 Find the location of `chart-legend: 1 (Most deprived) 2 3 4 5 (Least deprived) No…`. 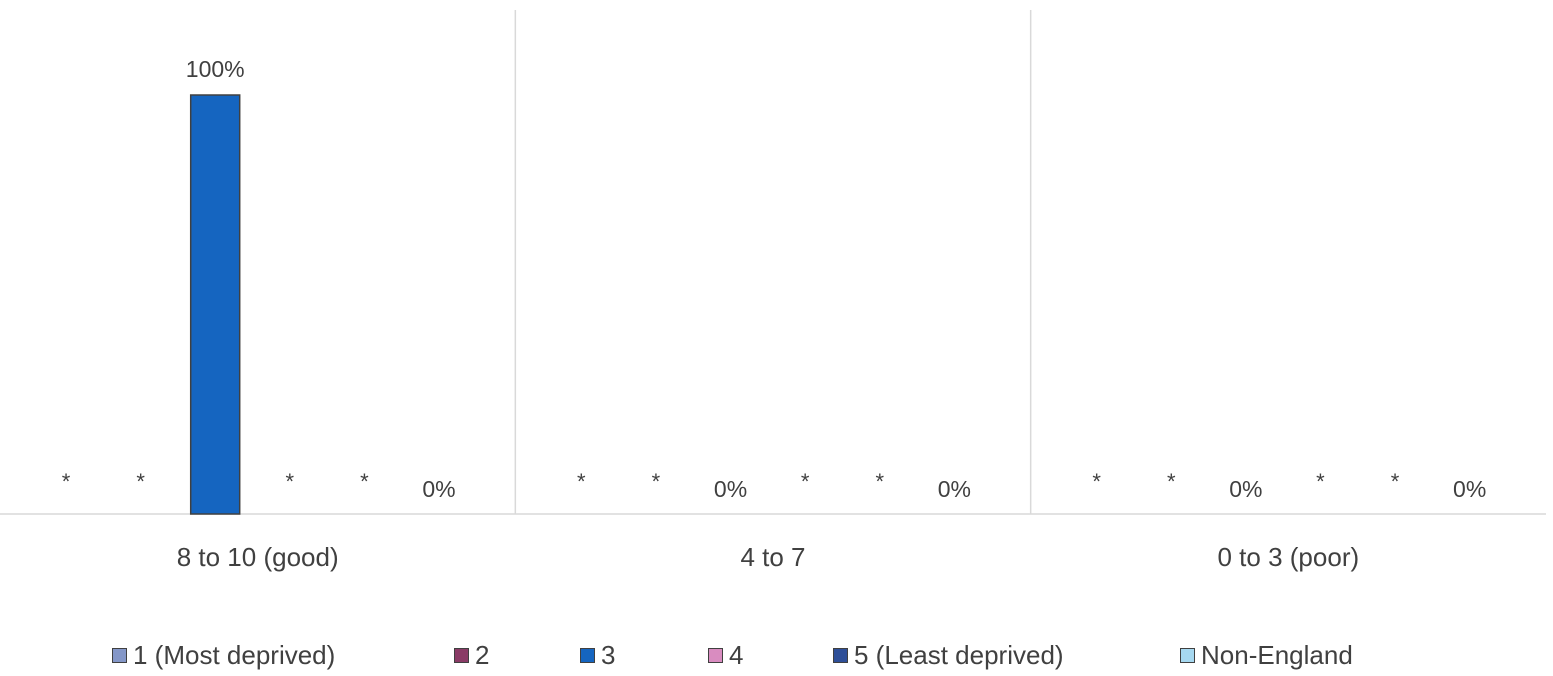

chart-legend: 1 (Most deprived) 2 3 4 5 (Least deprived) No… is located at coordinates (776, 658).